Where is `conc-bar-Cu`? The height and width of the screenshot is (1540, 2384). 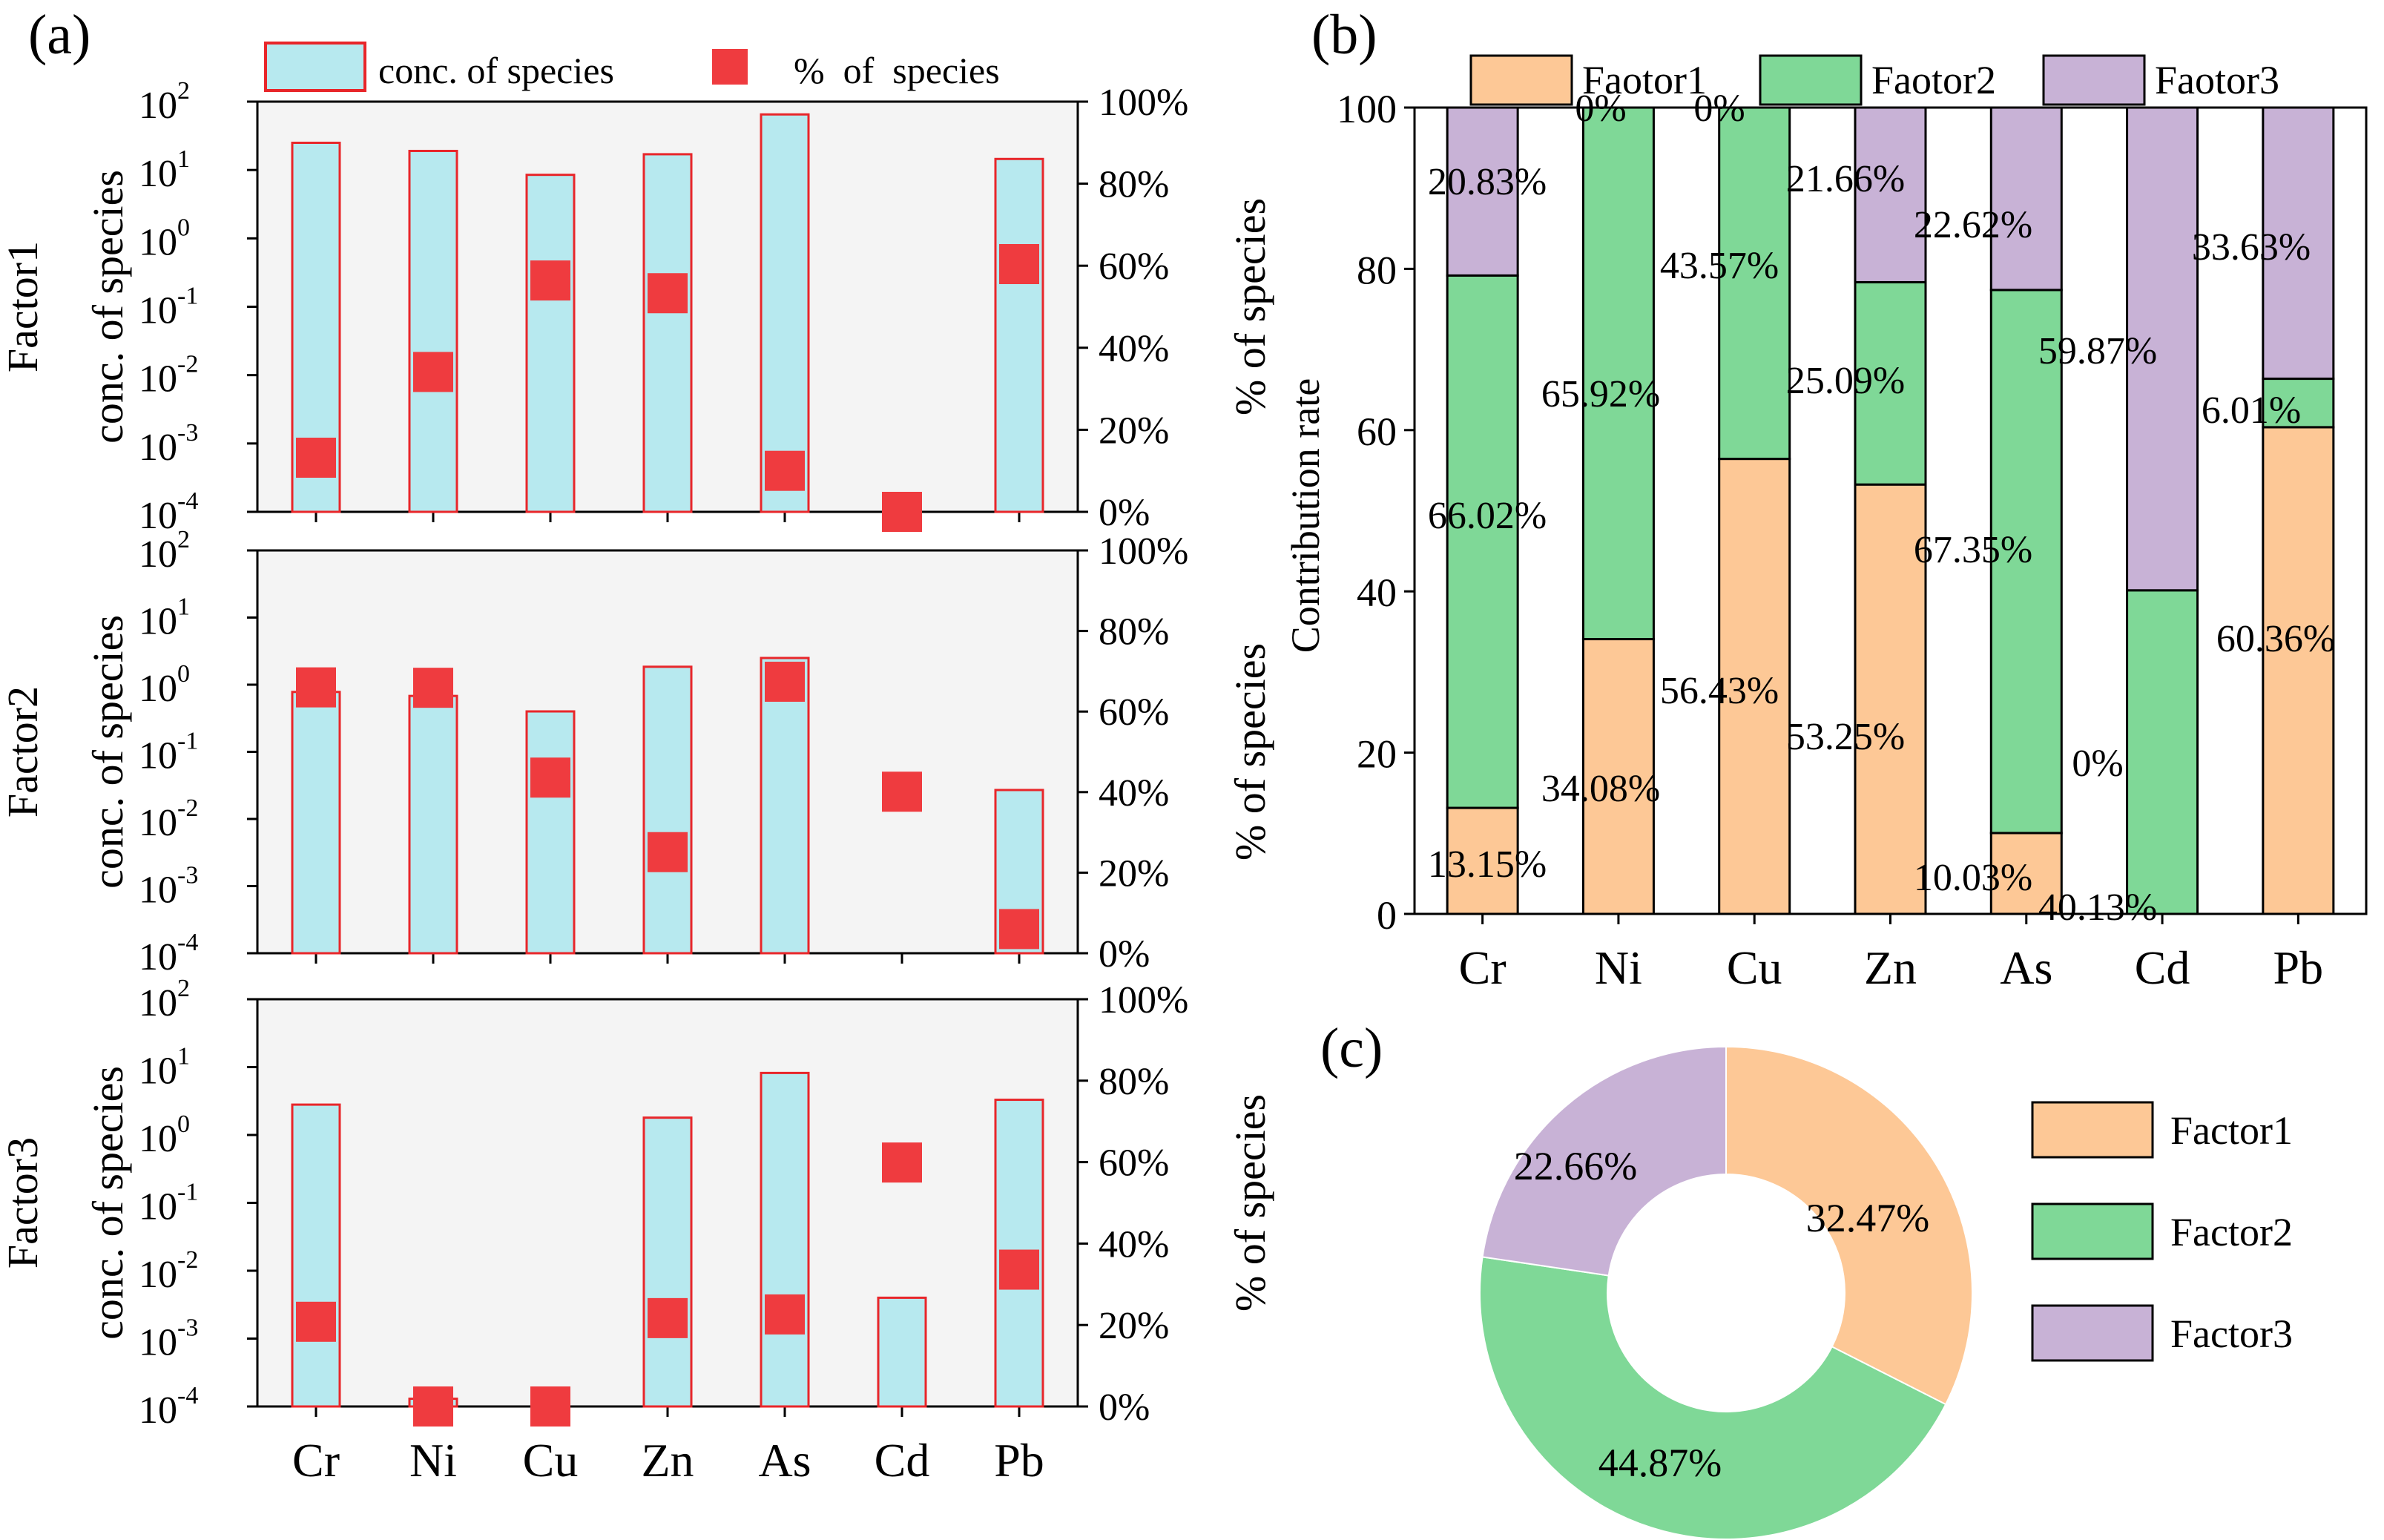 conc-bar-Cu is located at coordinates (551, 832).